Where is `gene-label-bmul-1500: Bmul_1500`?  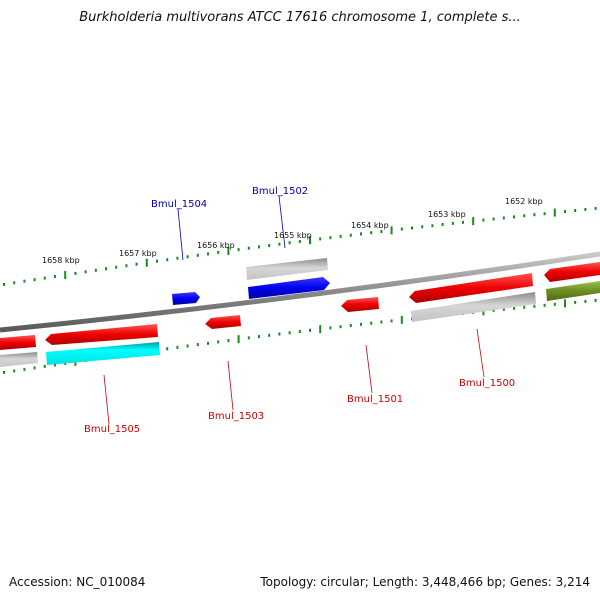 gene-label-bmul-1500: Bmul_1500 is located at coordinates (487, 383).